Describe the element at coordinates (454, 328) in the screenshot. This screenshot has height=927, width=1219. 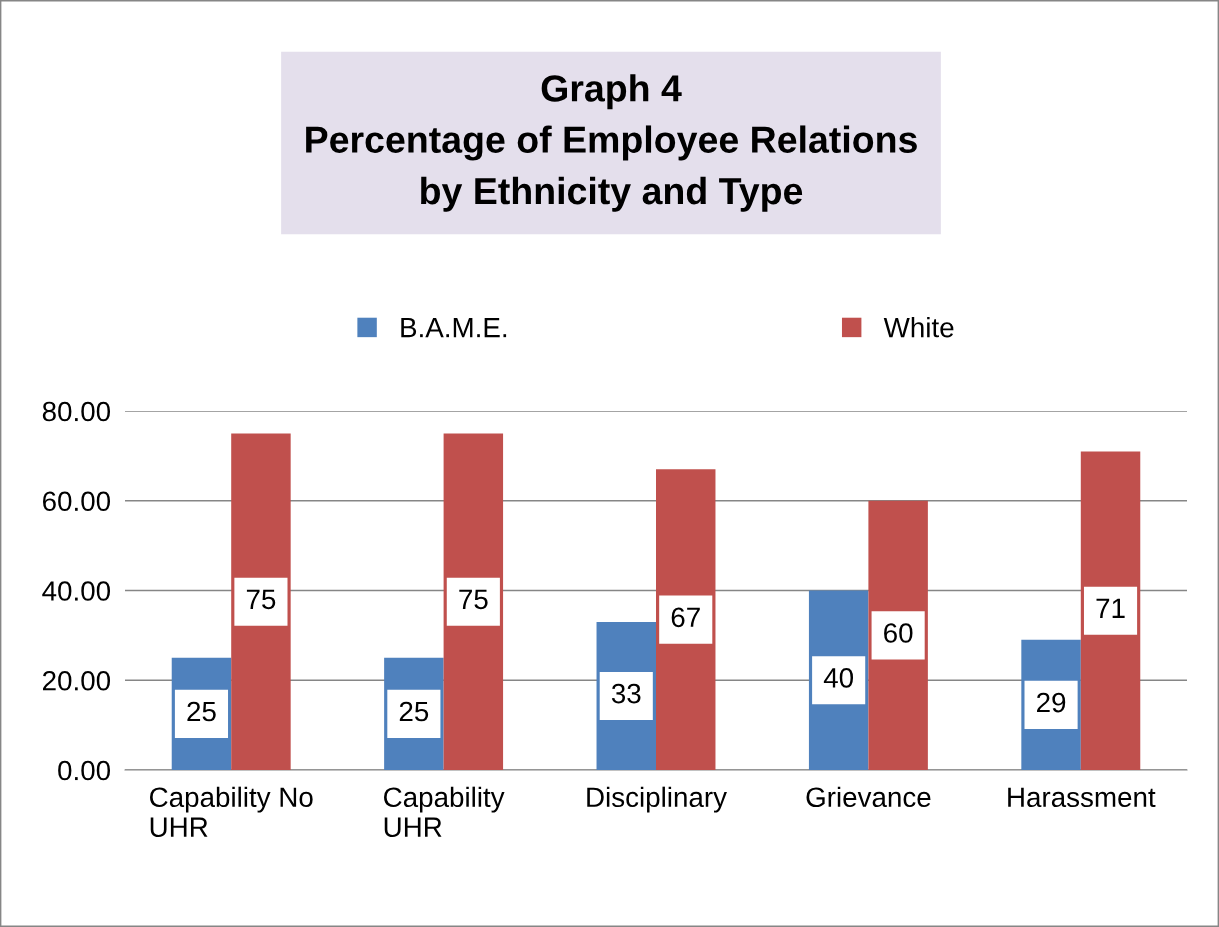
I see `legend-label: B.A.M.E.` at that location.